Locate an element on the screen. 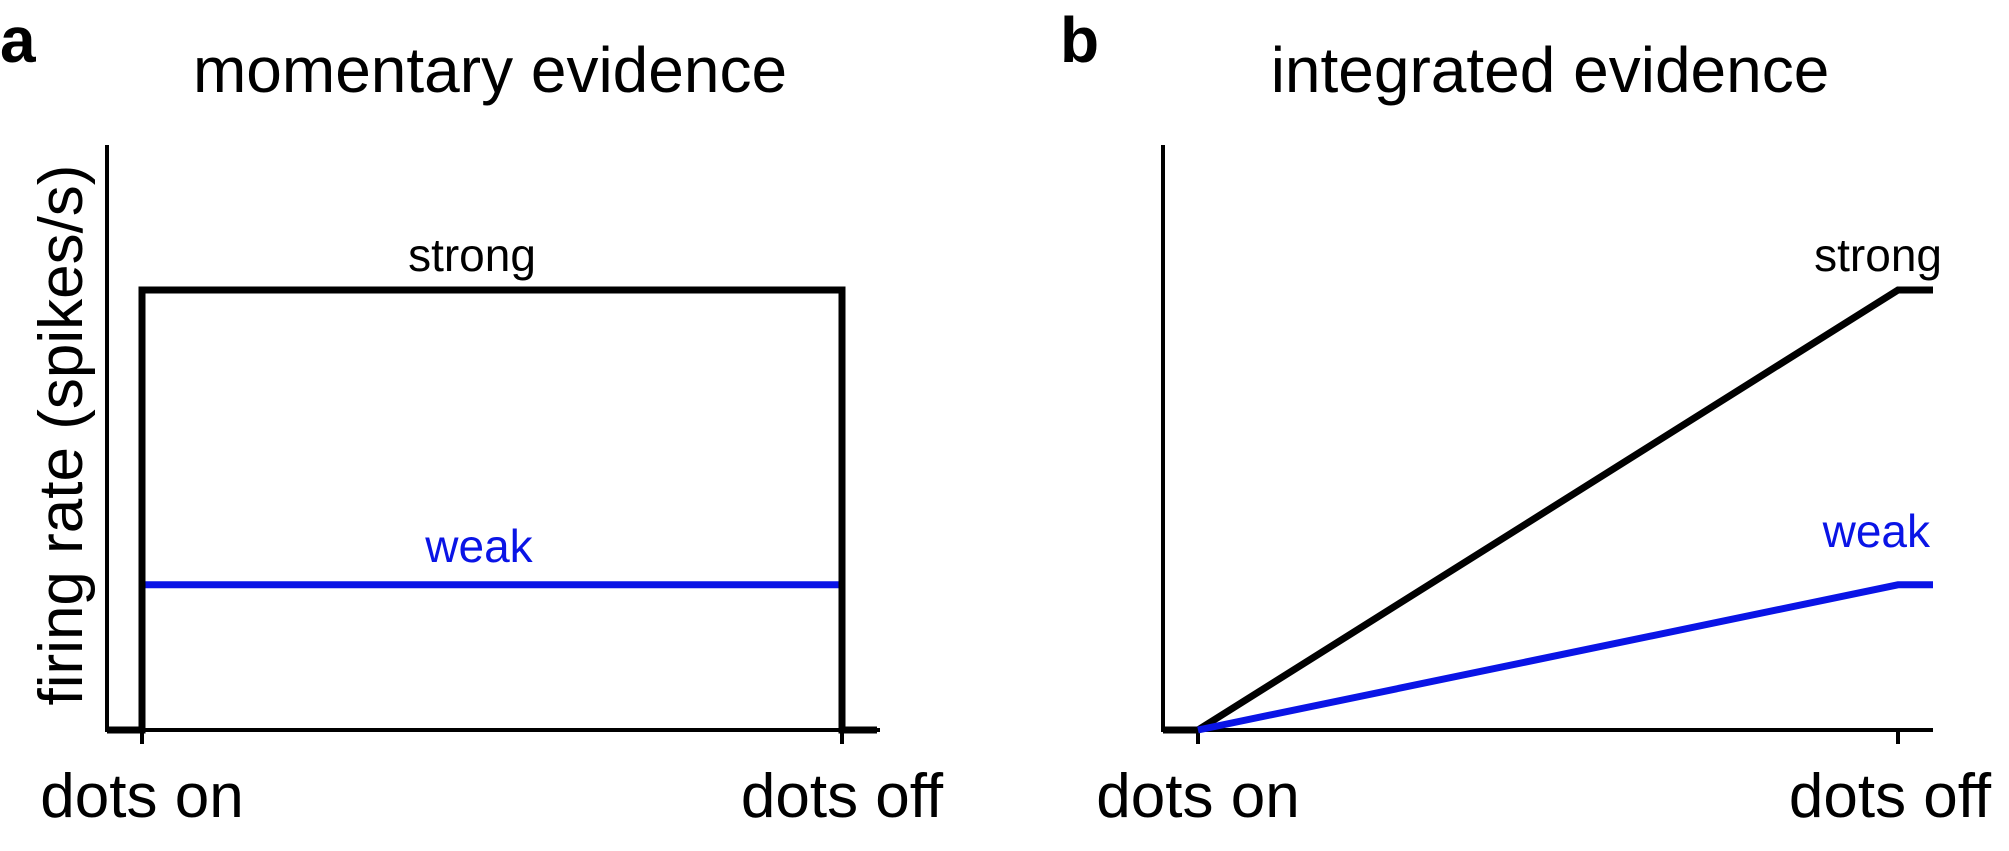  y-axis-label: firing rate (spikes/s) is located at coordinates (61, 435).